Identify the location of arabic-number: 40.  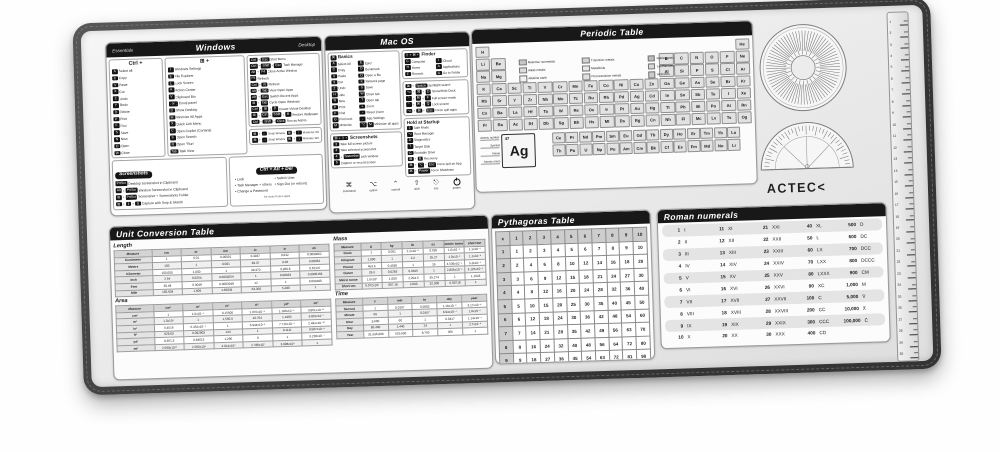
(809, 226).